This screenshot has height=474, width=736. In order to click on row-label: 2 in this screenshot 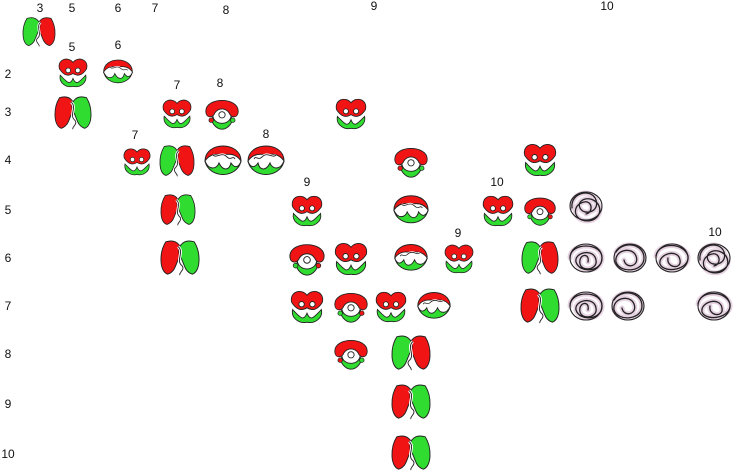, I will do `click(8, 74)`.